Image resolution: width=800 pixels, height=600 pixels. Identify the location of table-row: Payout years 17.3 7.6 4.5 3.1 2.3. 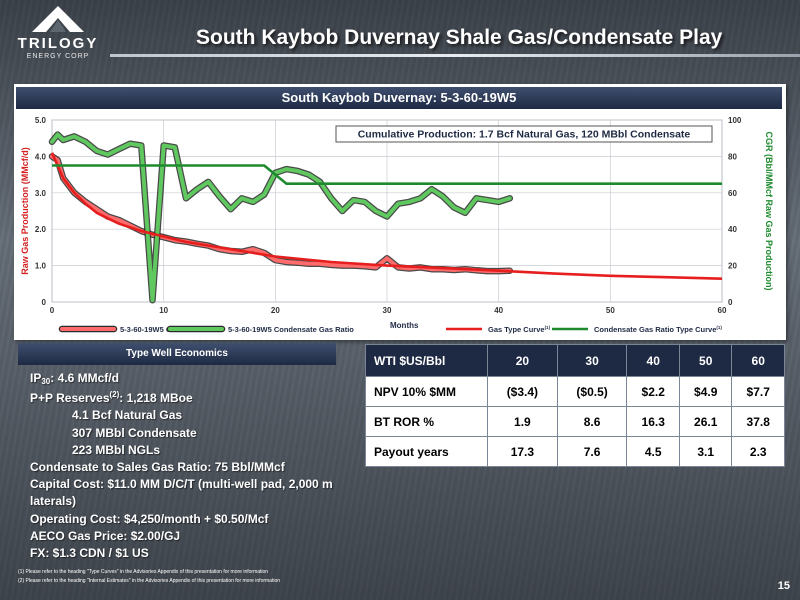
(575, 451).